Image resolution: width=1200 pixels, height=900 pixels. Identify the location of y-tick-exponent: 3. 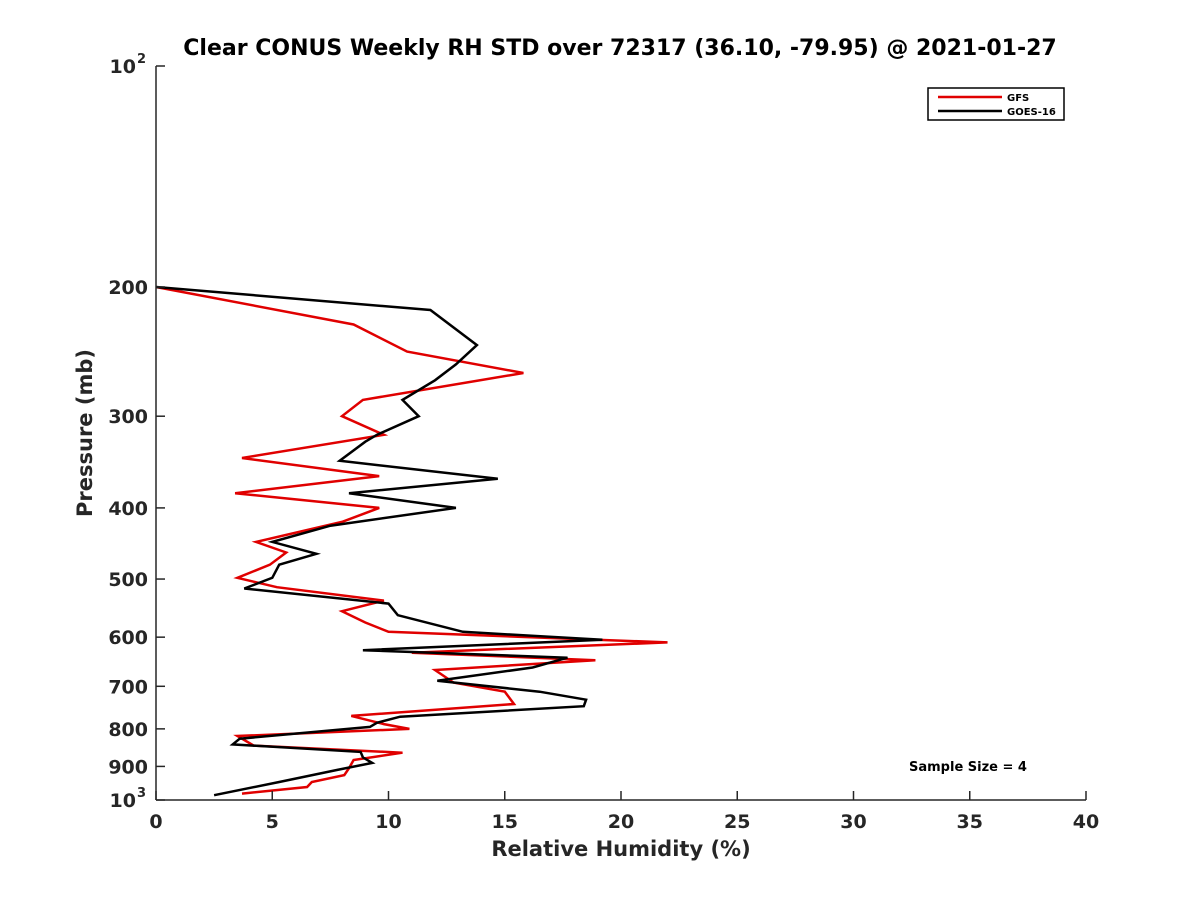
(141, 793).